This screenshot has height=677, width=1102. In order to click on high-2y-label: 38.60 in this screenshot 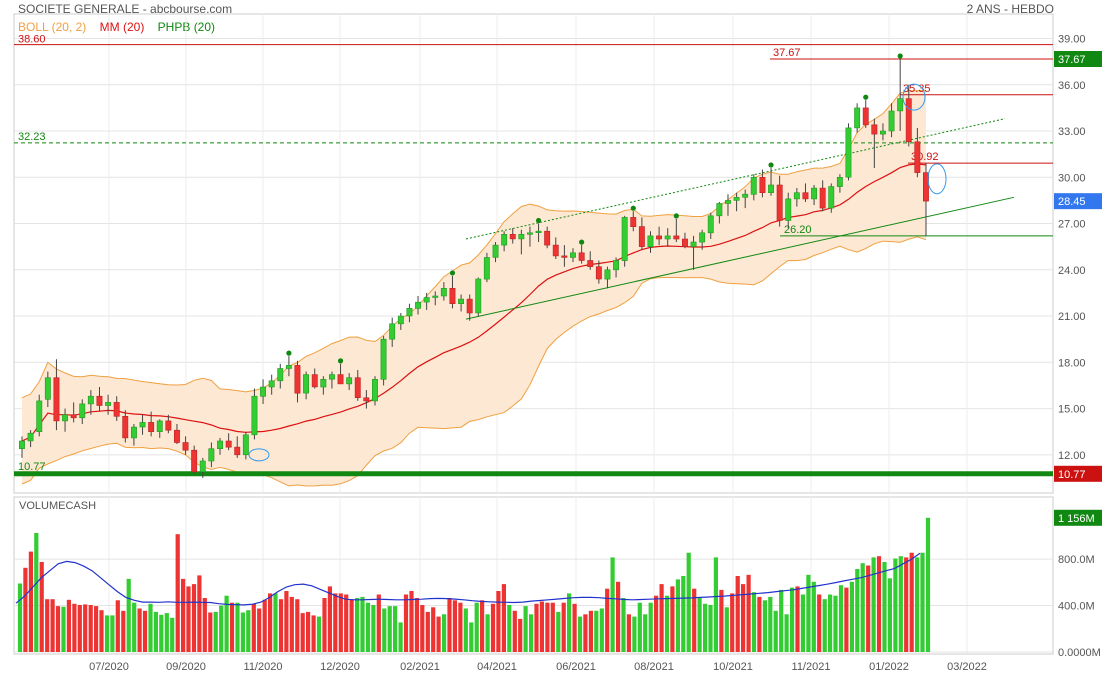, I will do `click(32, 40)`.